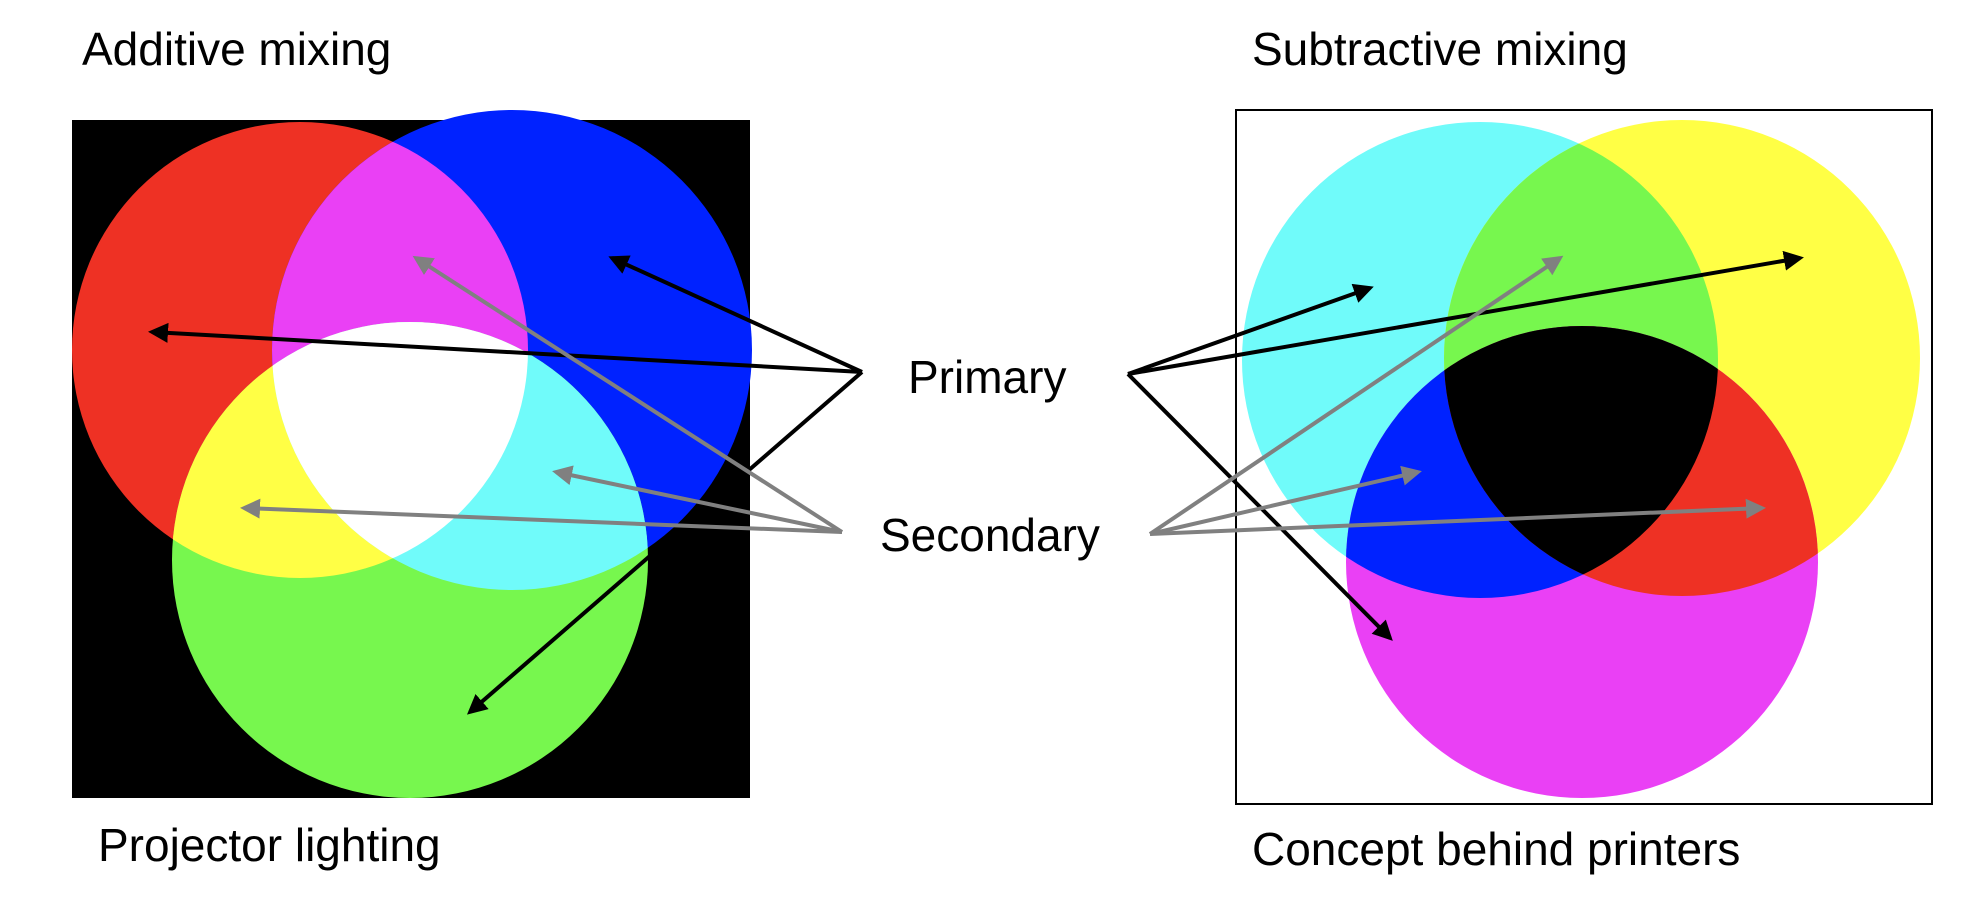  What do you see at coordinates (1496, 849) in the screenshot?
I see `subtractive-caption: Concept behind printers` at bounding box center [1496, 849].